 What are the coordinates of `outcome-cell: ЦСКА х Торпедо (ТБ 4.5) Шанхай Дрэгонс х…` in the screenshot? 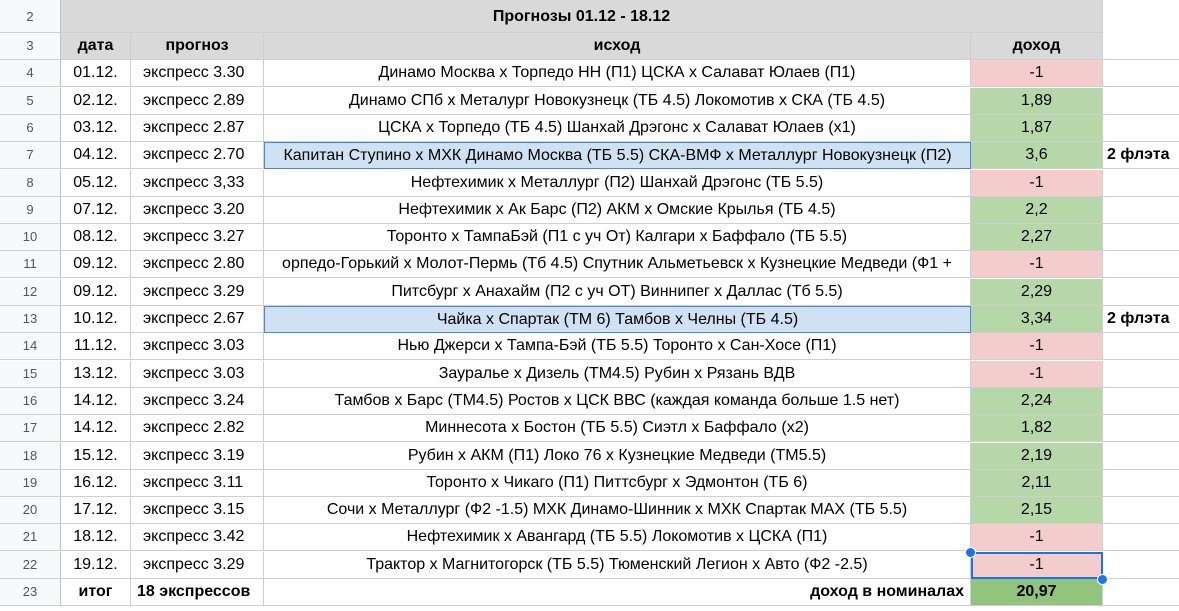 It's located at (617, 128).